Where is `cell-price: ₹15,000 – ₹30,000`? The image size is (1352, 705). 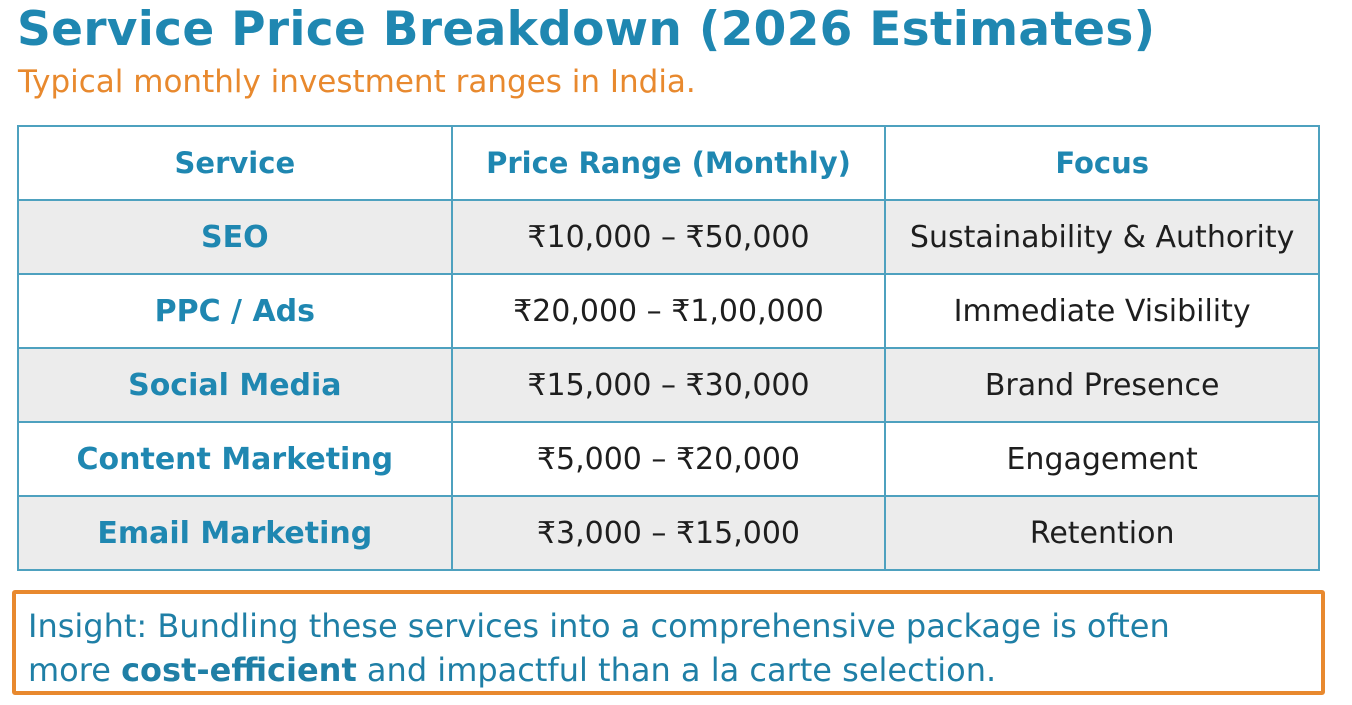
cell-price: ₹15,000 – ₹30,000 is located at coordinates (668, 385).